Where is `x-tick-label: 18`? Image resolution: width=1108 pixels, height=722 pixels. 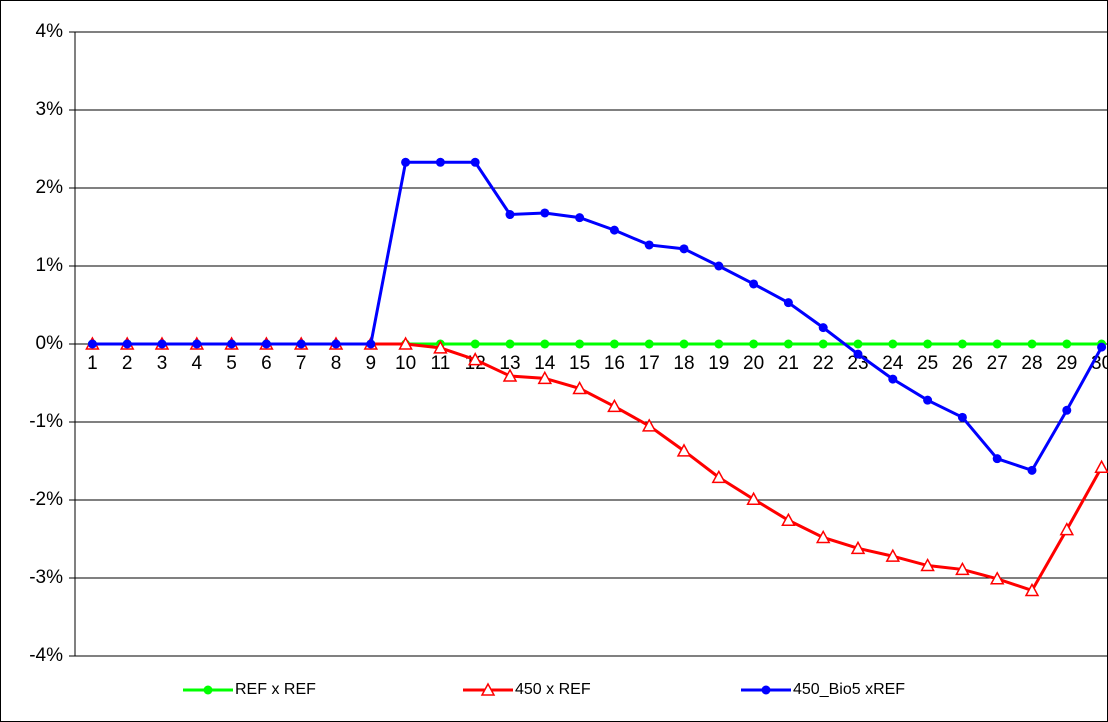
x-tick-label: 18 is located at coordinates (683, 363).